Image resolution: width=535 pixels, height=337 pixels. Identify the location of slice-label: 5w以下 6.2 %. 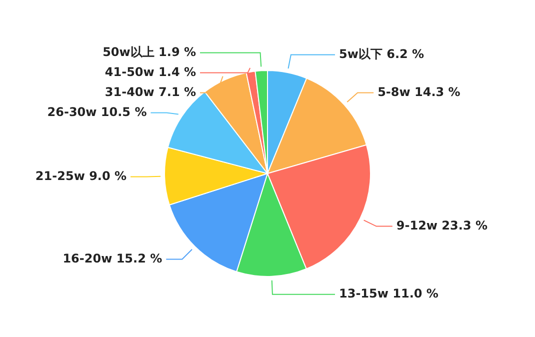
(381, 53).